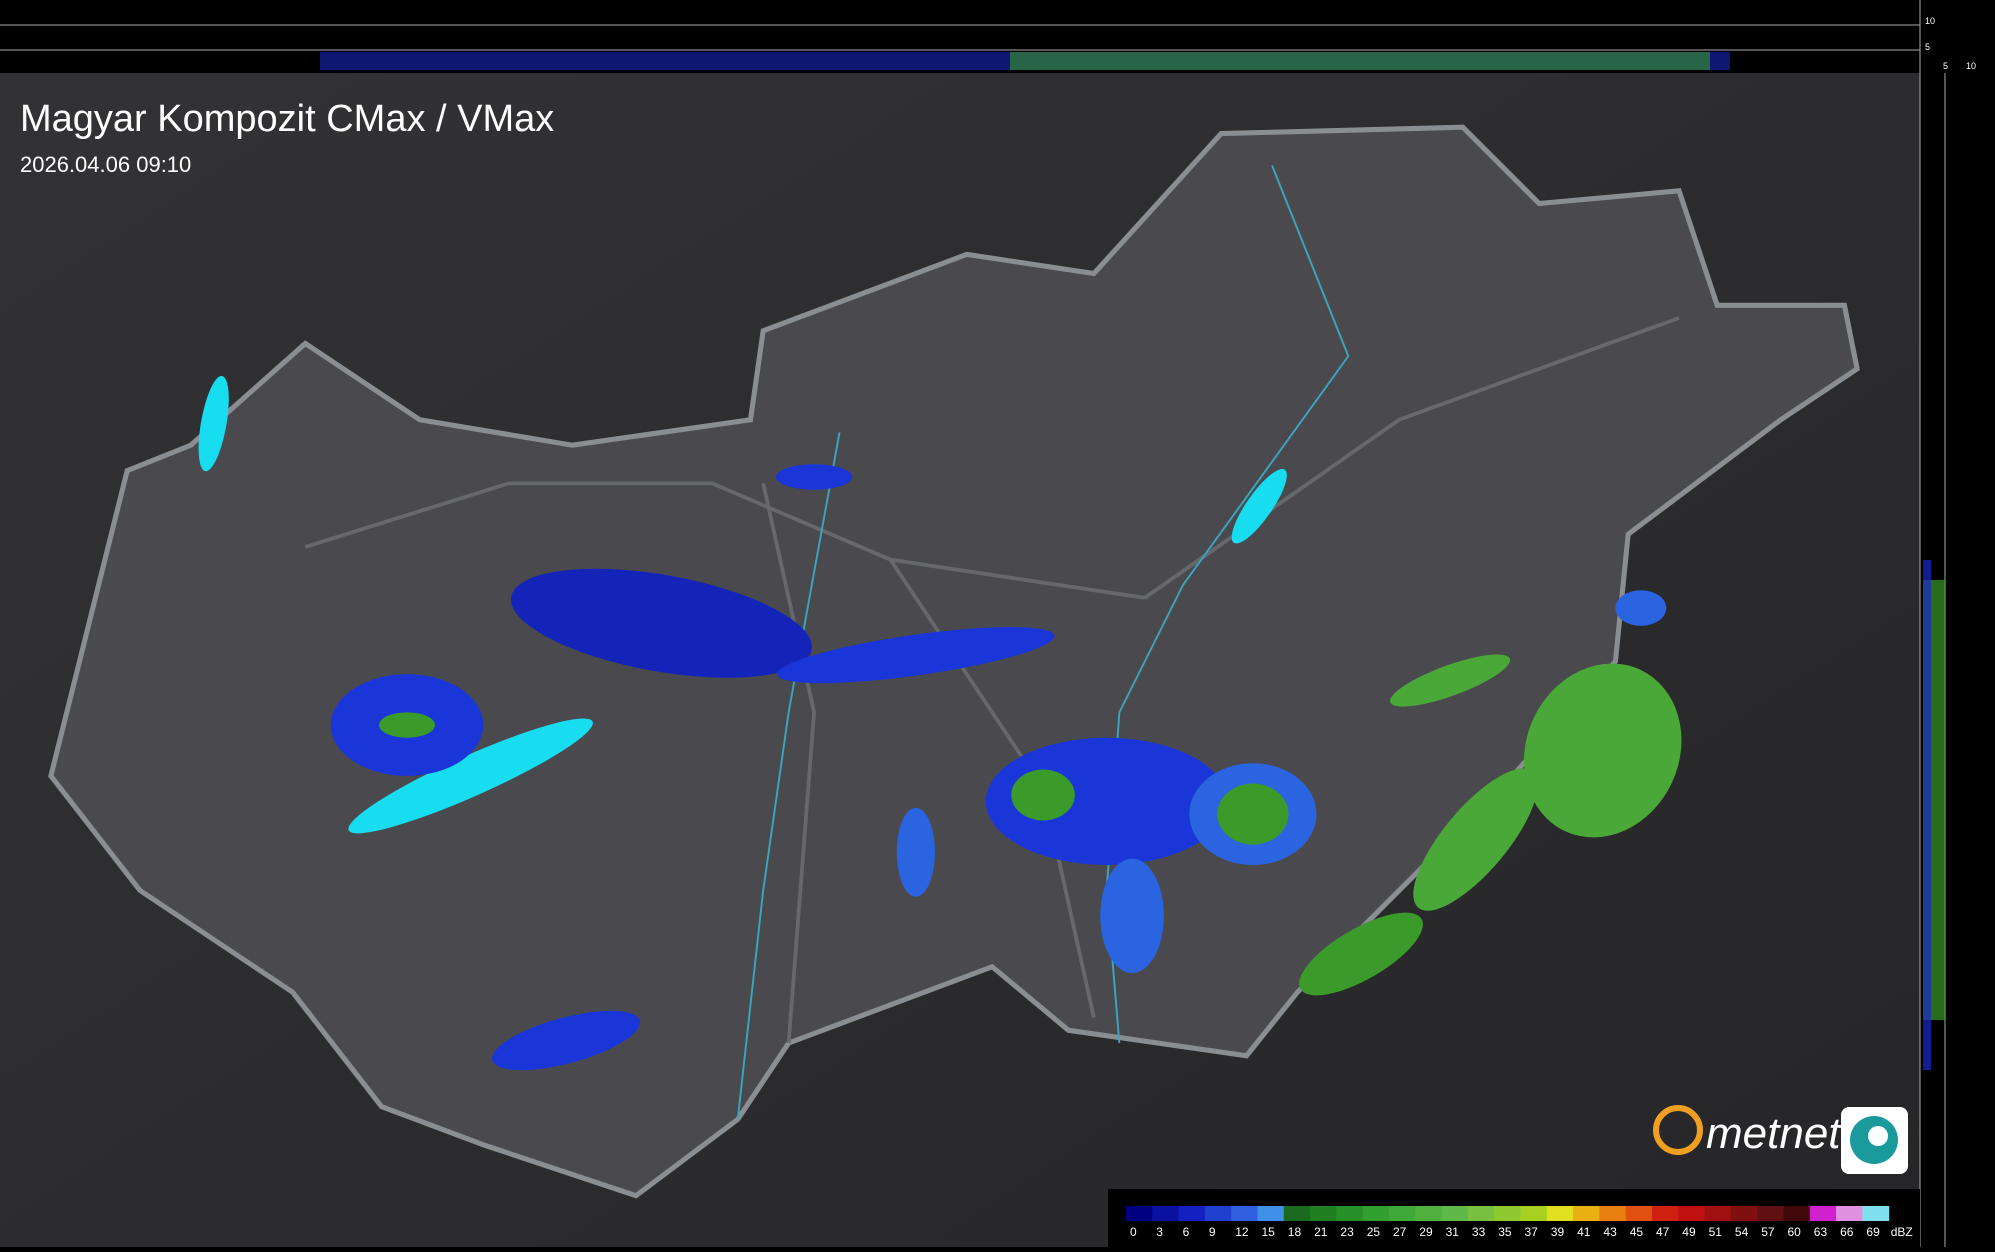 The width and height of the screenshot is (1995, 1252). I want to click on legend-label: 66, so click(1847, 1232).